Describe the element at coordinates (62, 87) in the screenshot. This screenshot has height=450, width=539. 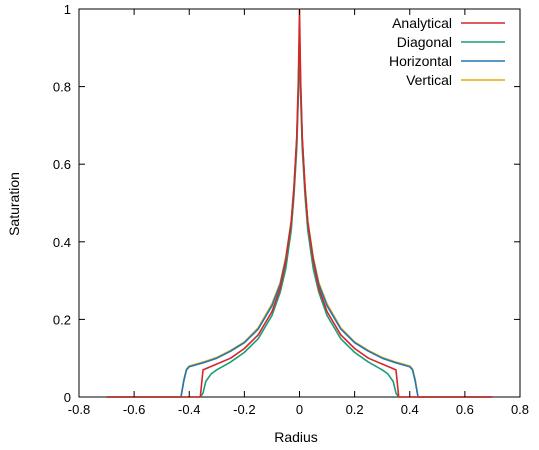
I see `y-tick-label: 0.8` at that location.